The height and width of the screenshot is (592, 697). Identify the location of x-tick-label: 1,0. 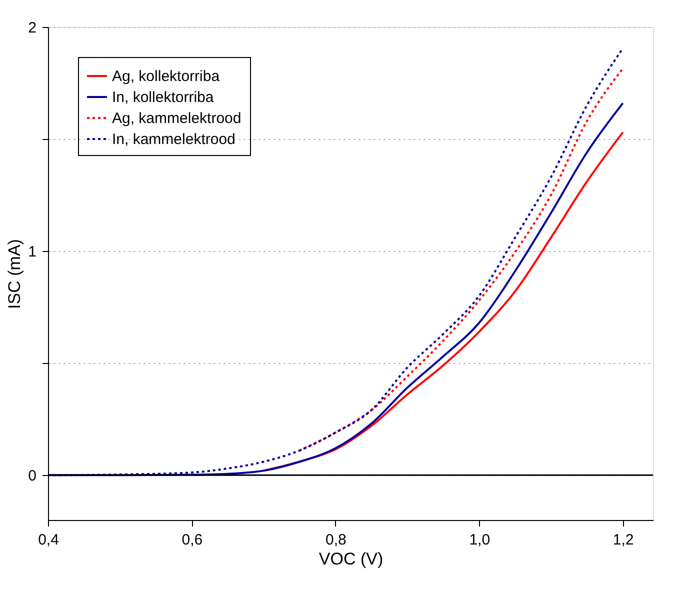
(479, 540).